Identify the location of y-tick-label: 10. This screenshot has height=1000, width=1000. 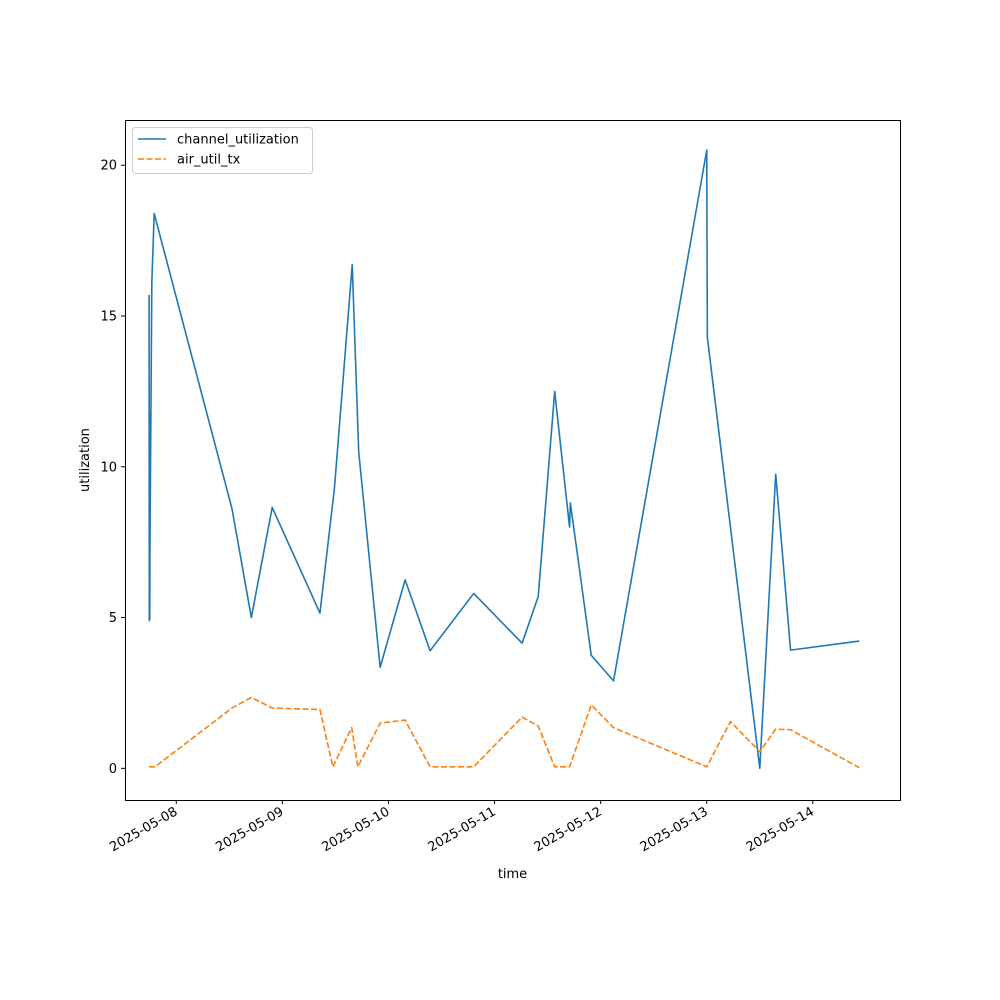
(108, 467).